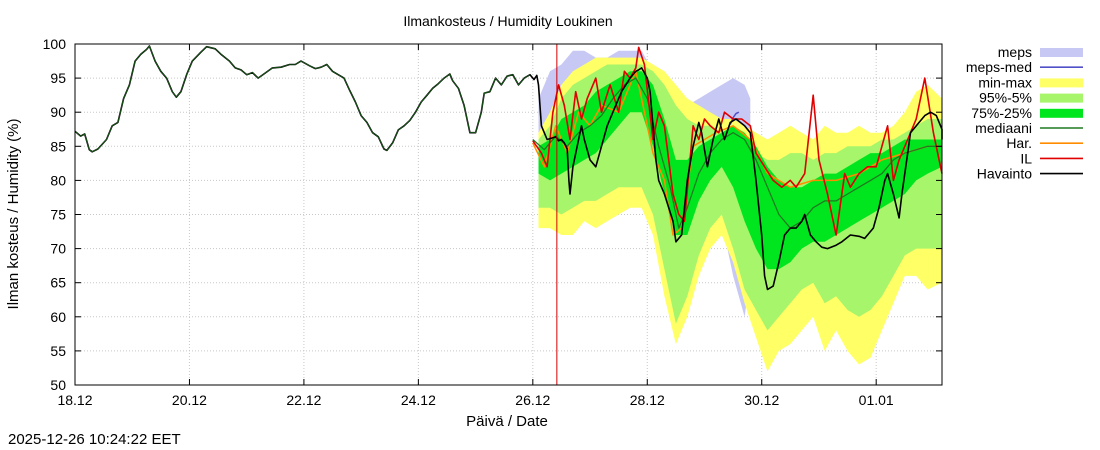  What do you see at coordinates (1003, 128) in the screenshot?
I see `legend-label: mediaani` at bounding box center [1003, 128].